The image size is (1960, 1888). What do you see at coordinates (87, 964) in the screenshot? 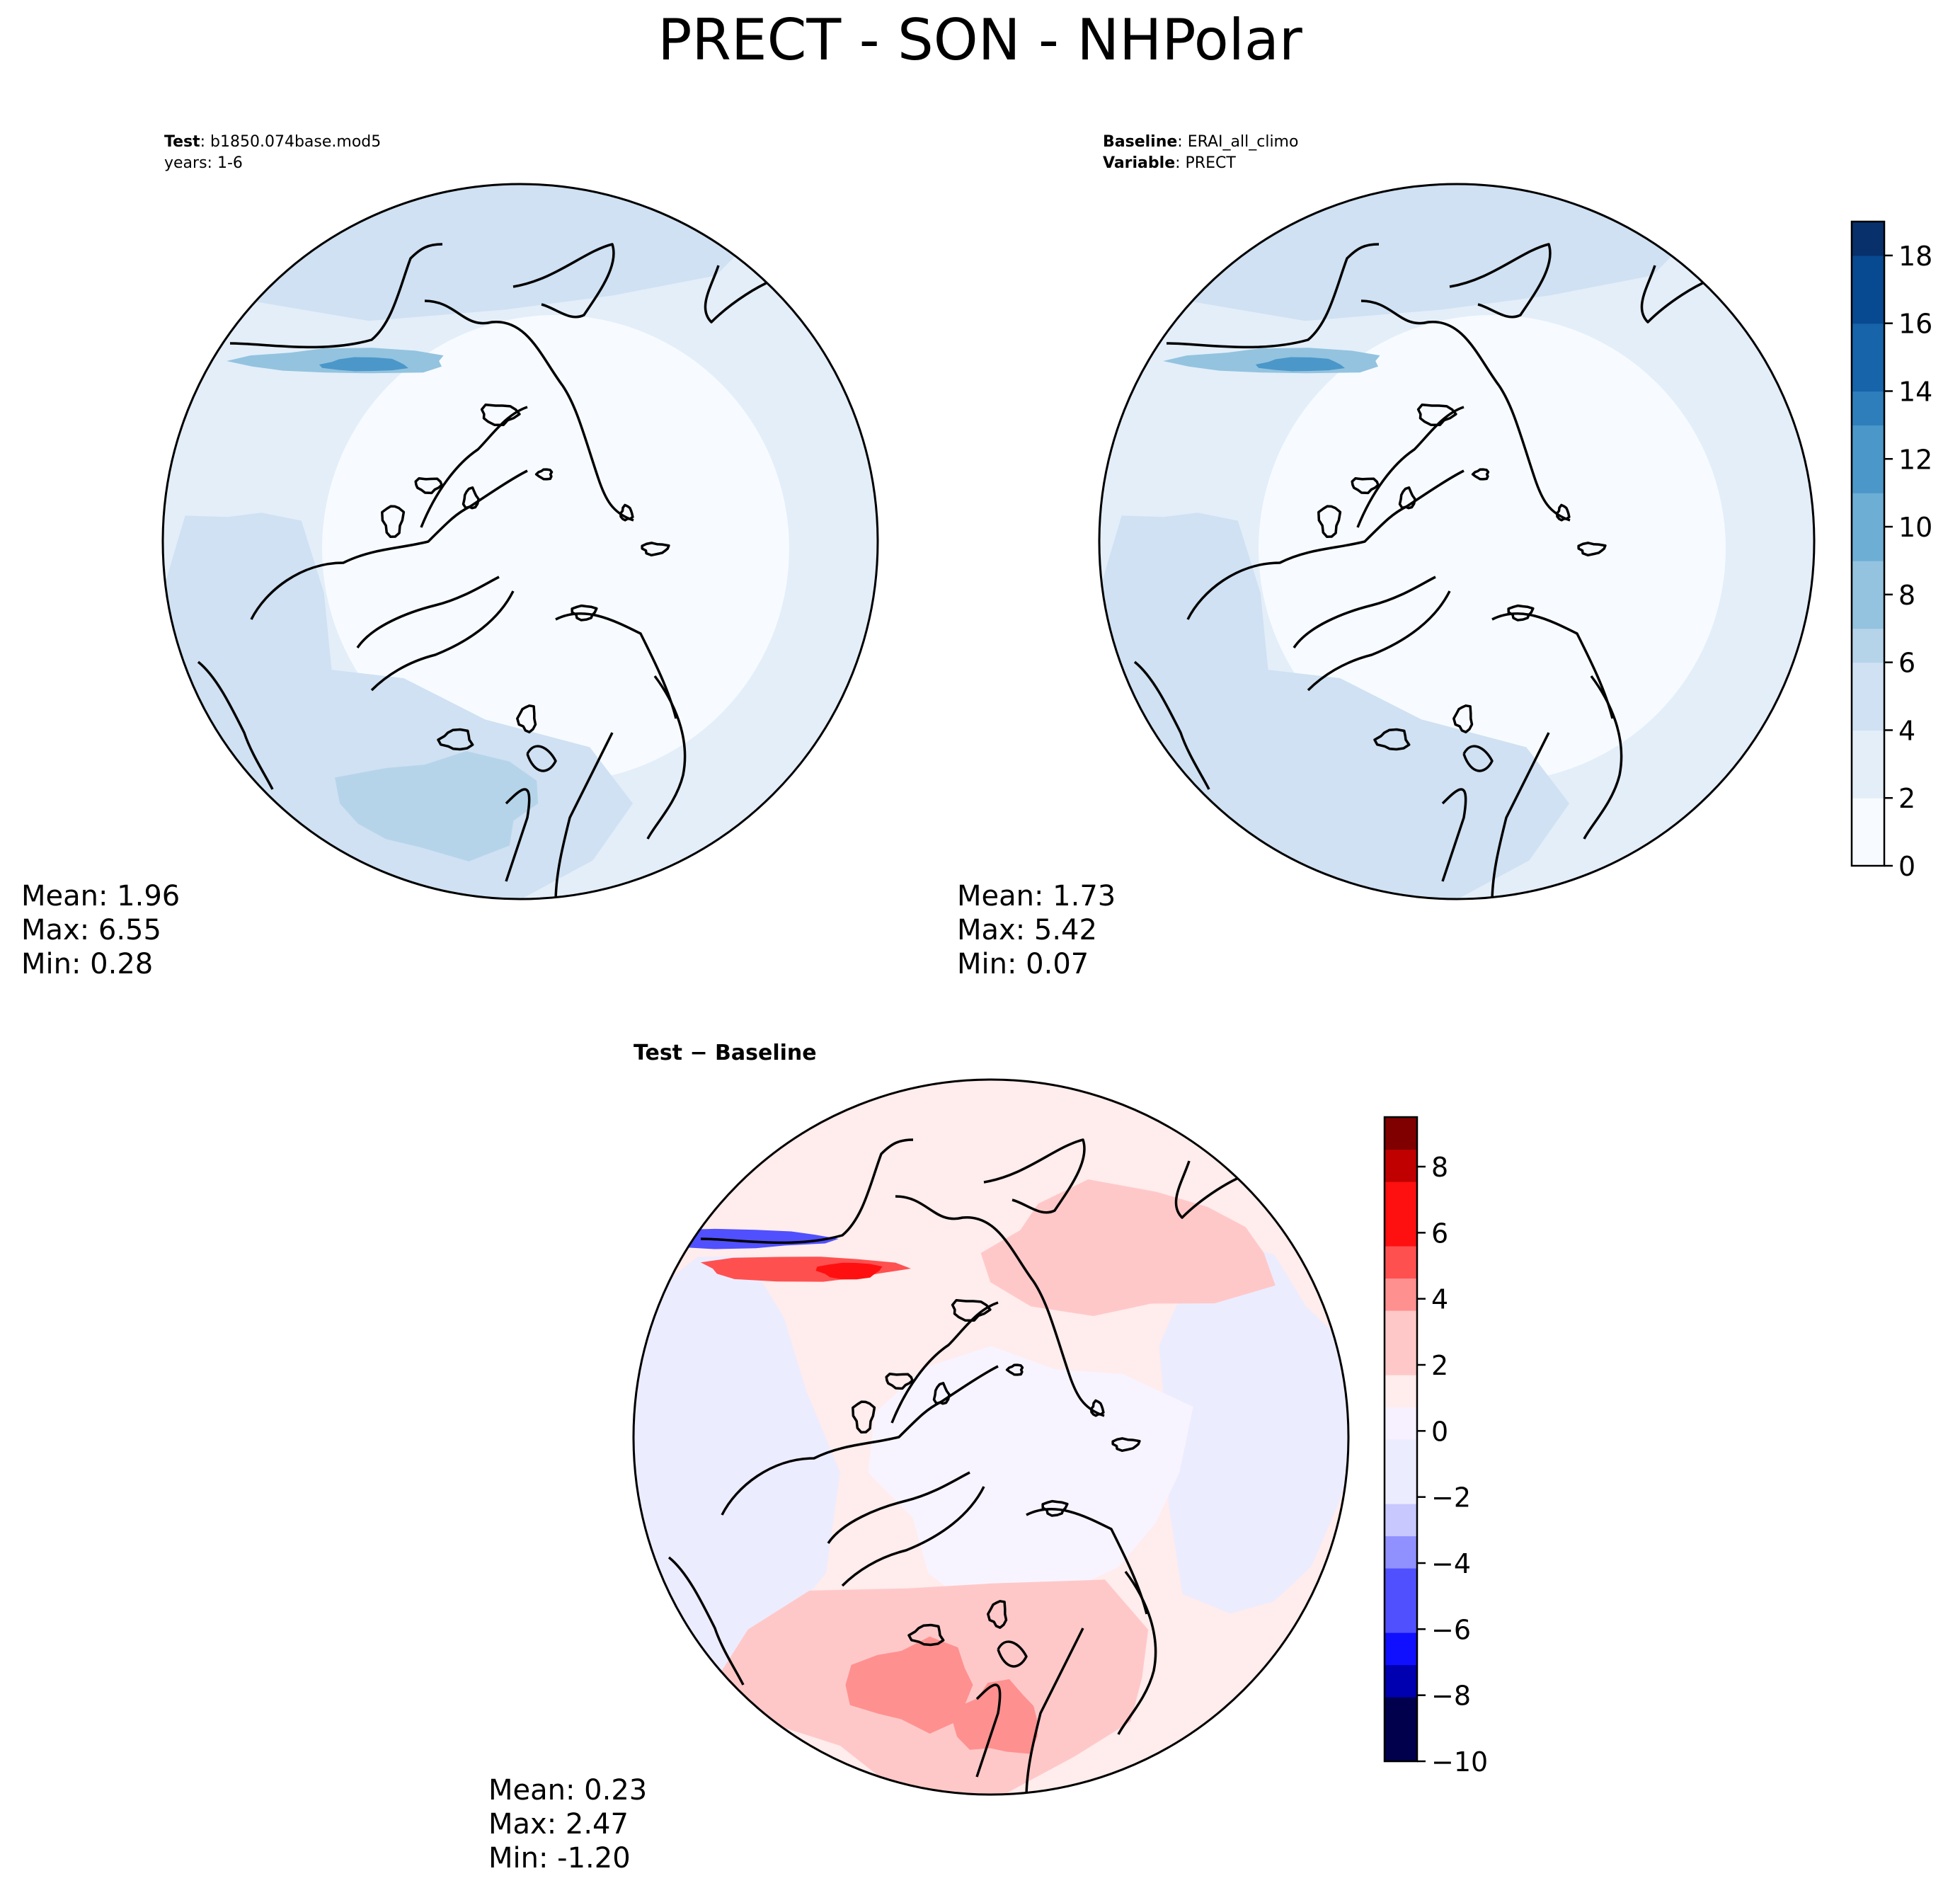
I see `test-min: Min: 0.28` at bounding box center [87, 964].